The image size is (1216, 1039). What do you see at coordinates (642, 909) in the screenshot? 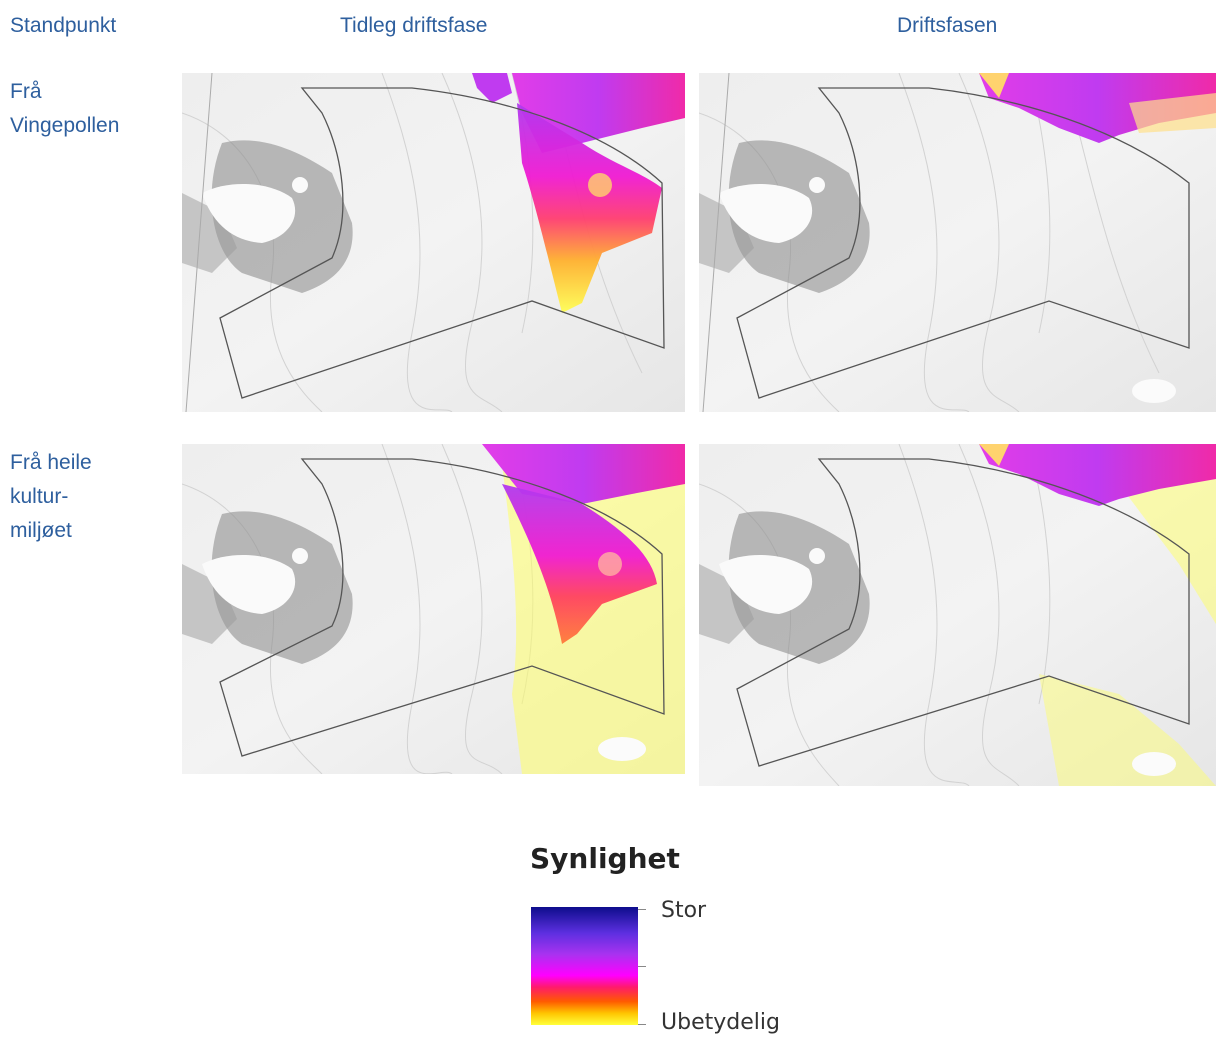
I see `legend-tick-high` at bounding box center [642, 909].